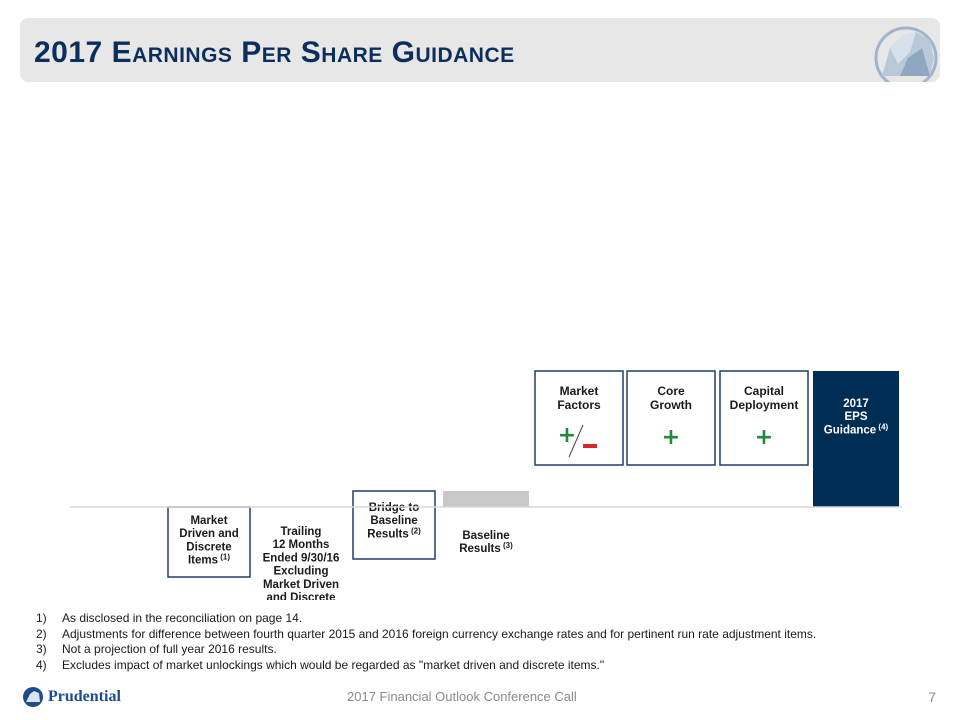  What do you see at coordinates (932, 697) in the screenshot?
I see `page-number: 7` at bounding box center [932, 697].